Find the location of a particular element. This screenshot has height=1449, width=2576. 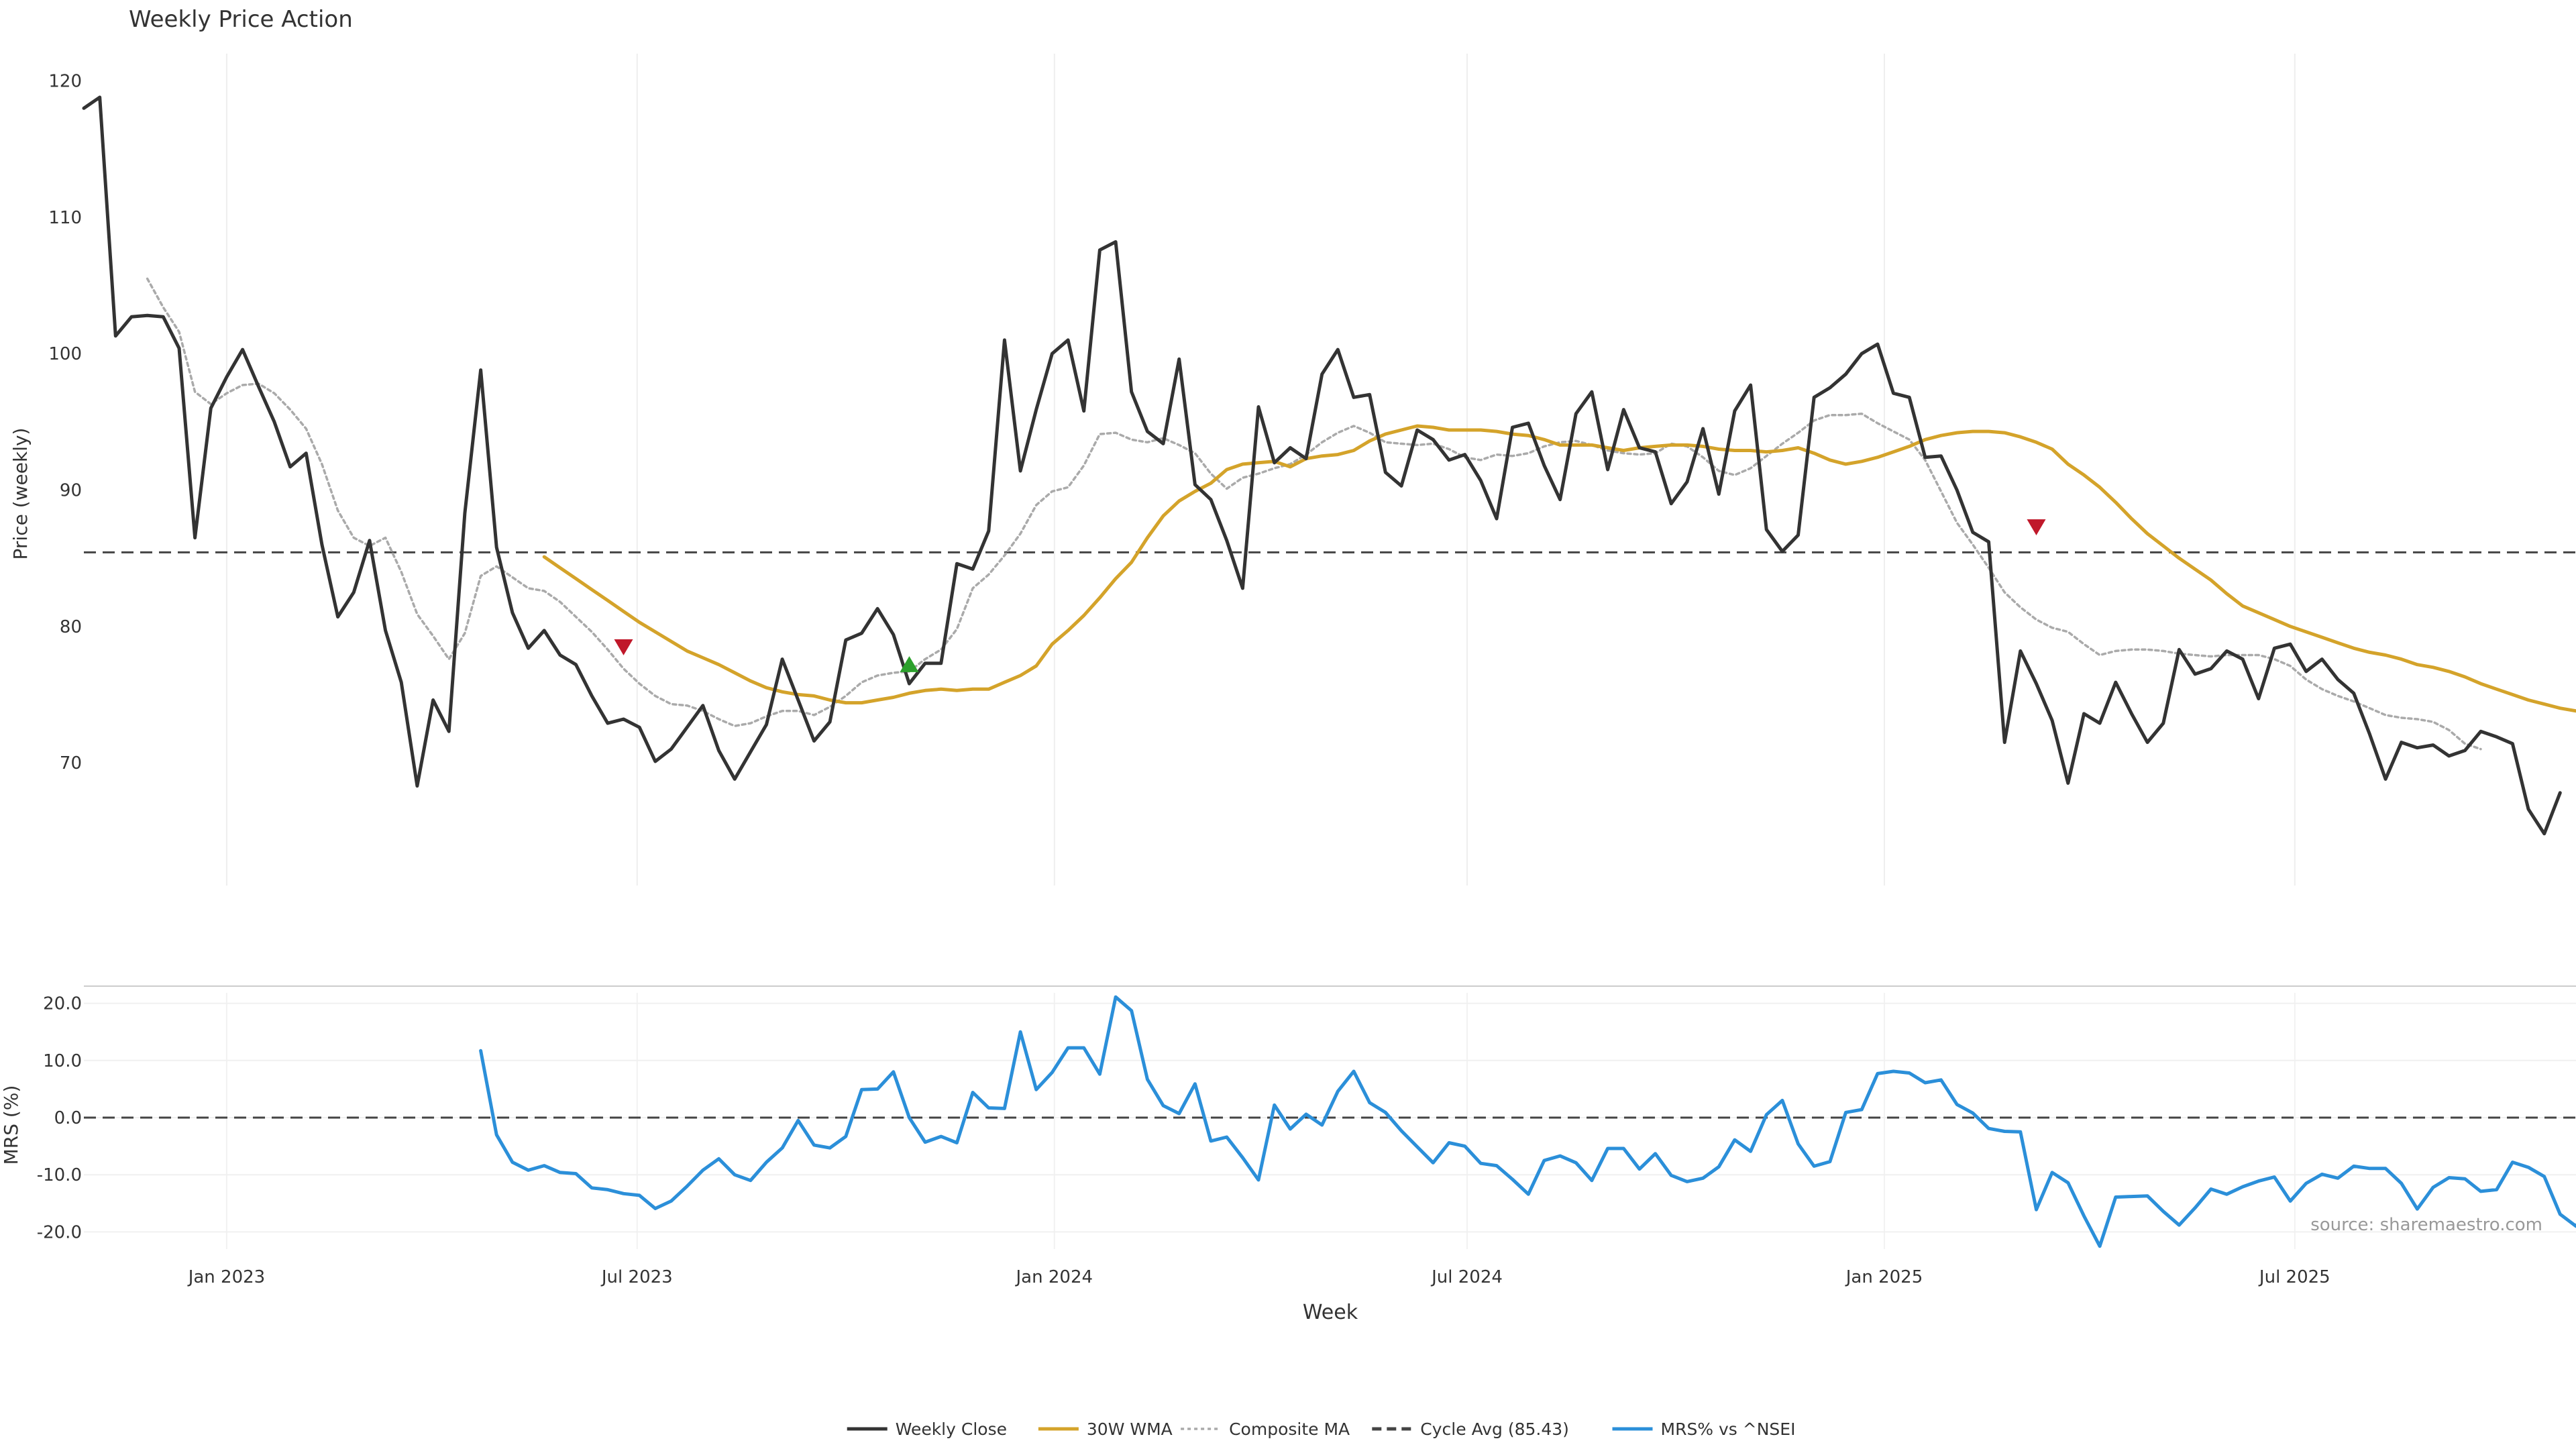

source-annotation: source: sharemaestro.com is located at coordinates (2426, 1225).